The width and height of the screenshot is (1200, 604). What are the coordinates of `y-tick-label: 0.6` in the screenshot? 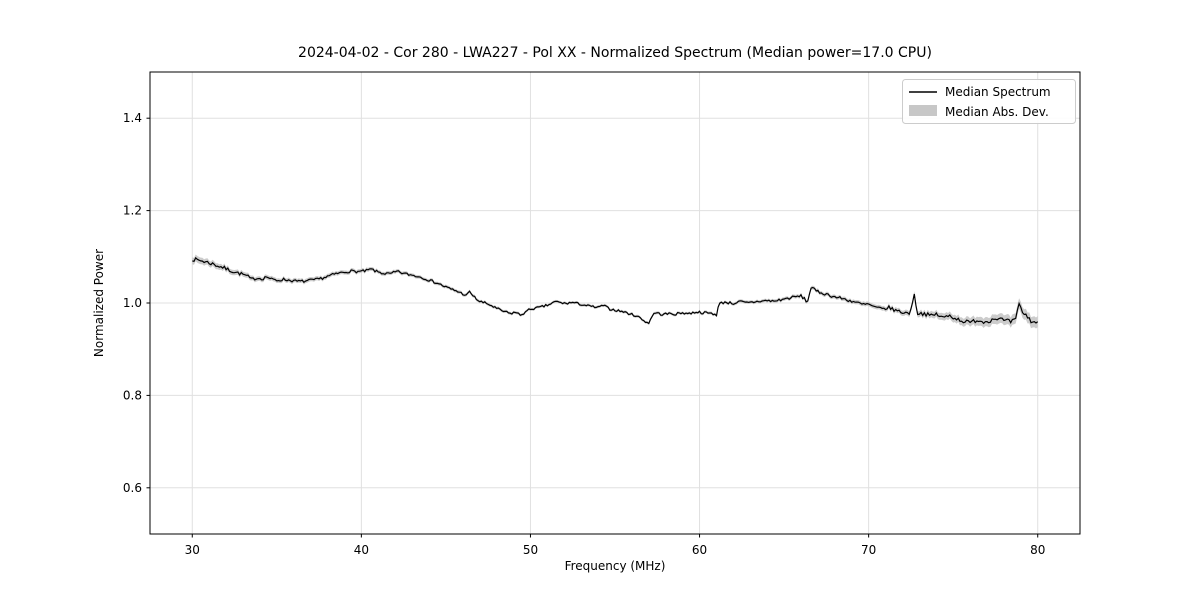 It's located at (132, 488).